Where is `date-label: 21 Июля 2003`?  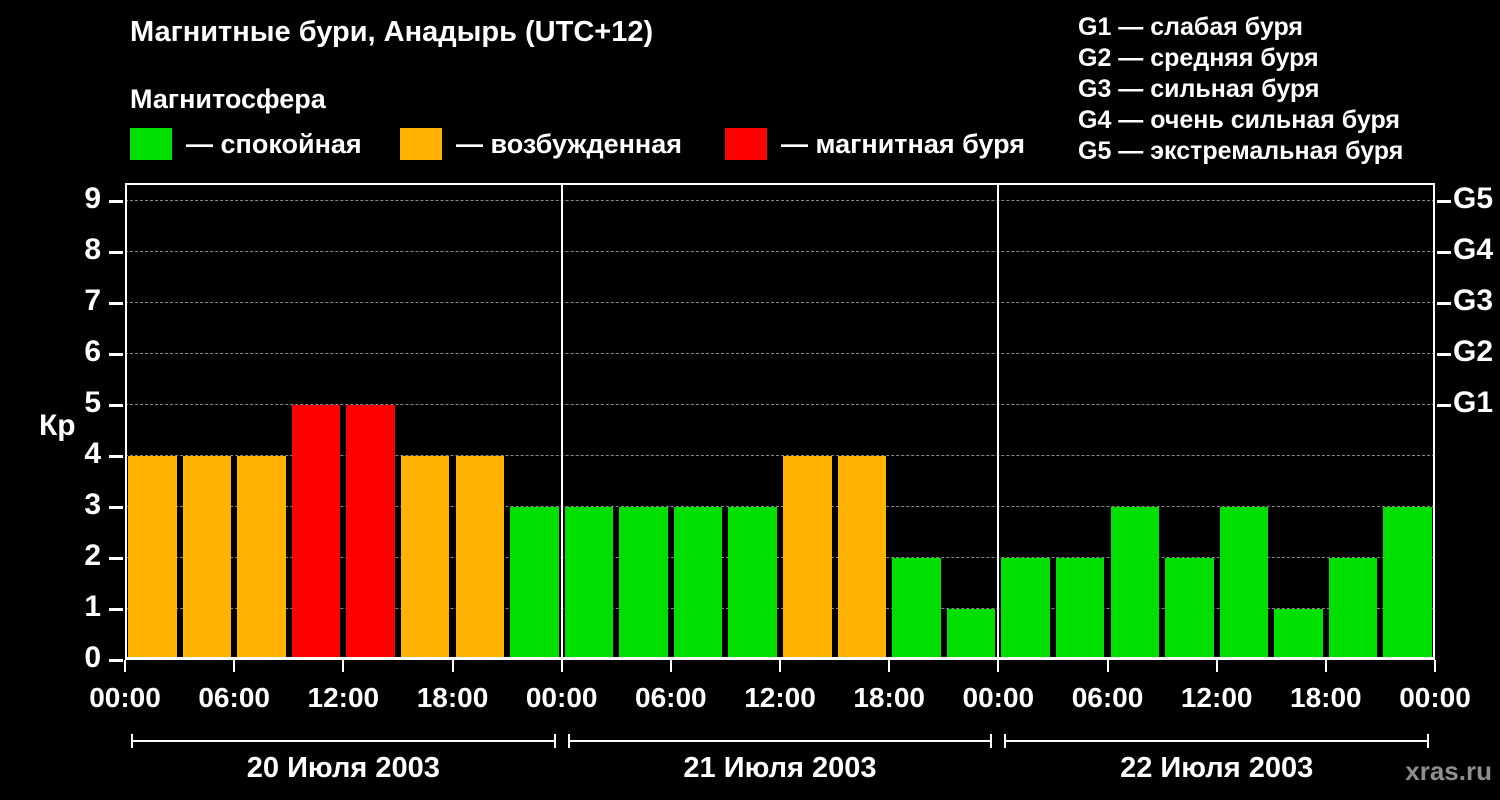
date-label: 21 Июля 2003 is located at coordinates (780, 768).